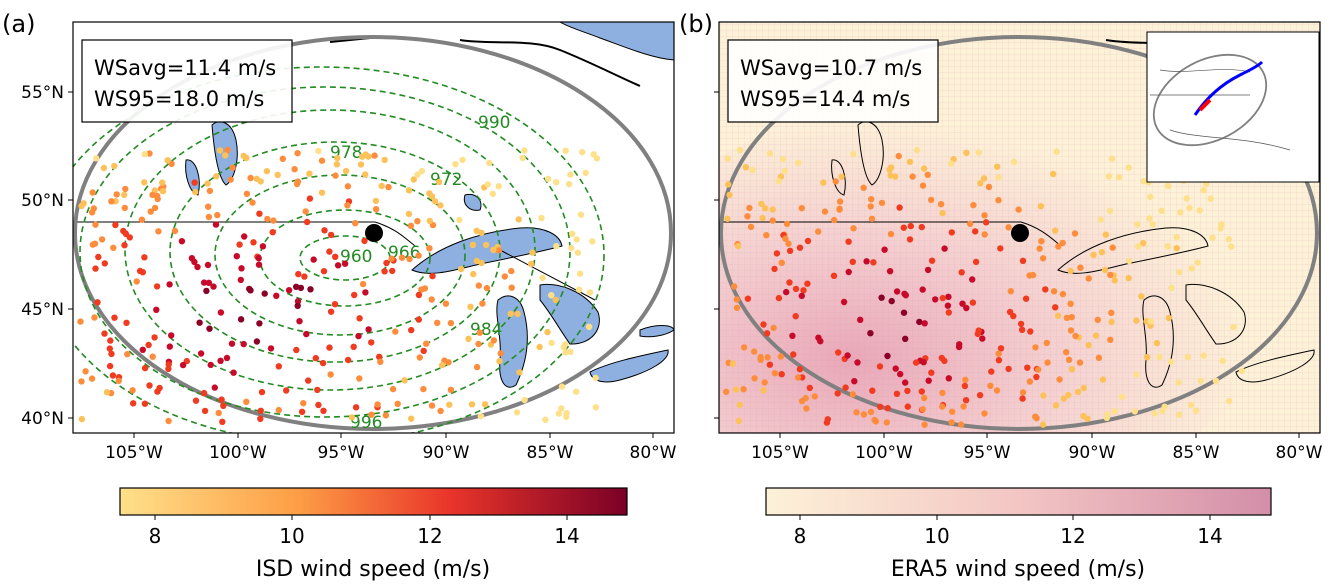 The height and width of the screenshot is (585, 1335). What do you see at coordinates (494, 123) in the screenshot?
I see `isobar-label: 990` at bounding box center [494, 123].